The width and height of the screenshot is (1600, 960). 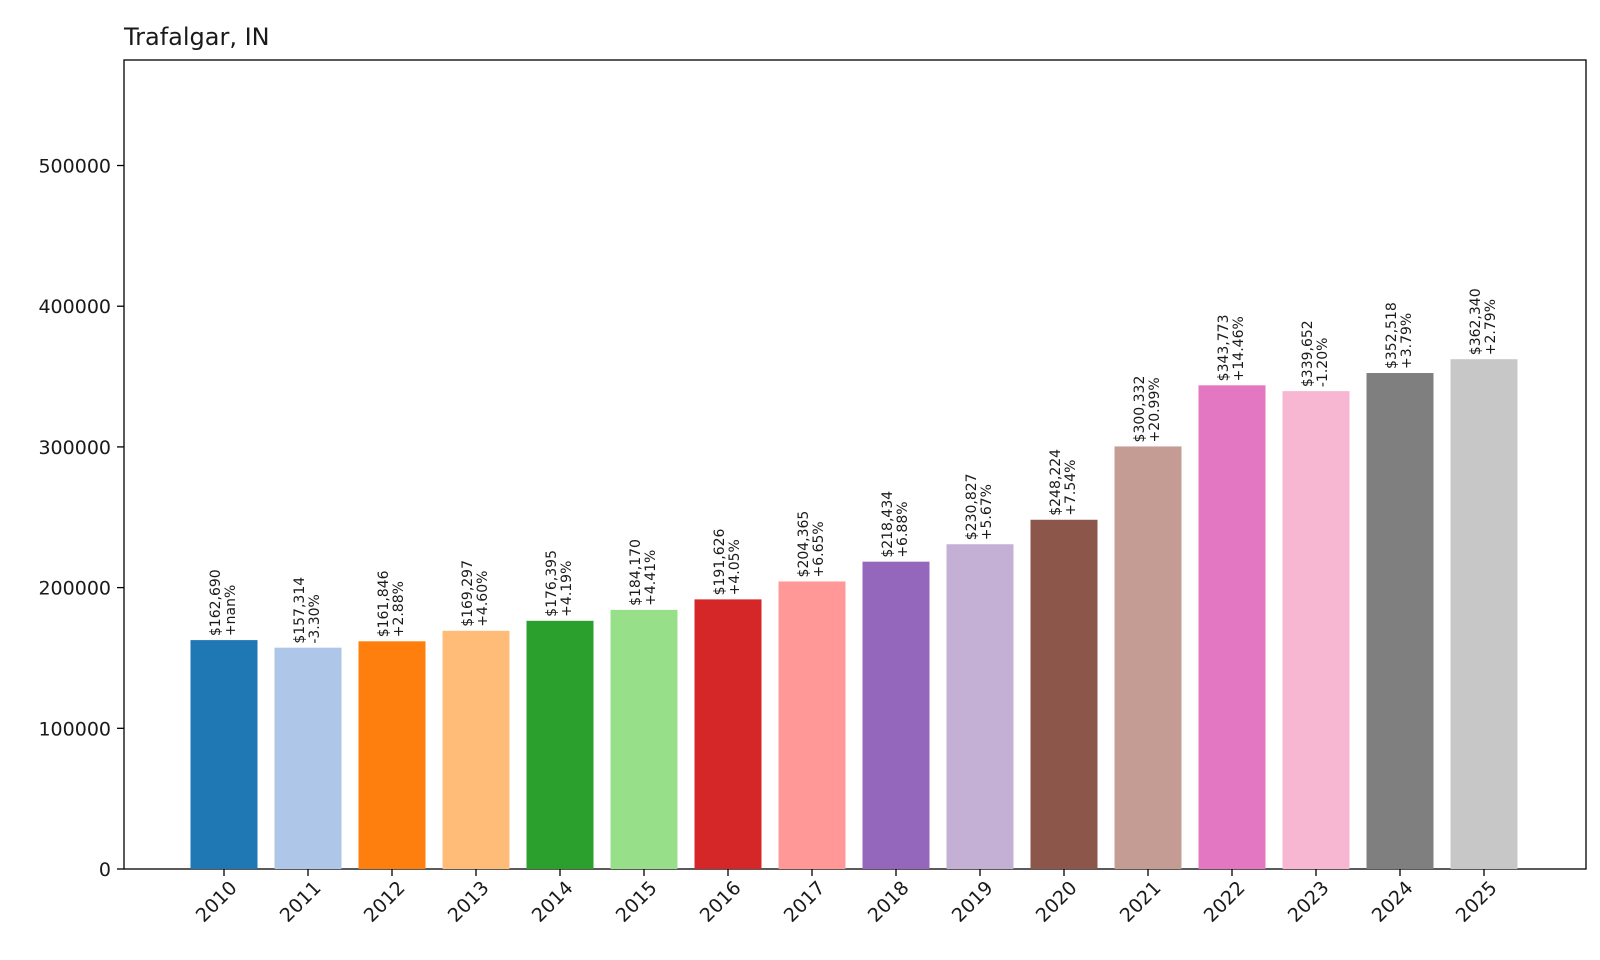 I want to click on bar-data-label: $300,332+20.99%, so click(x=1147, y=409).